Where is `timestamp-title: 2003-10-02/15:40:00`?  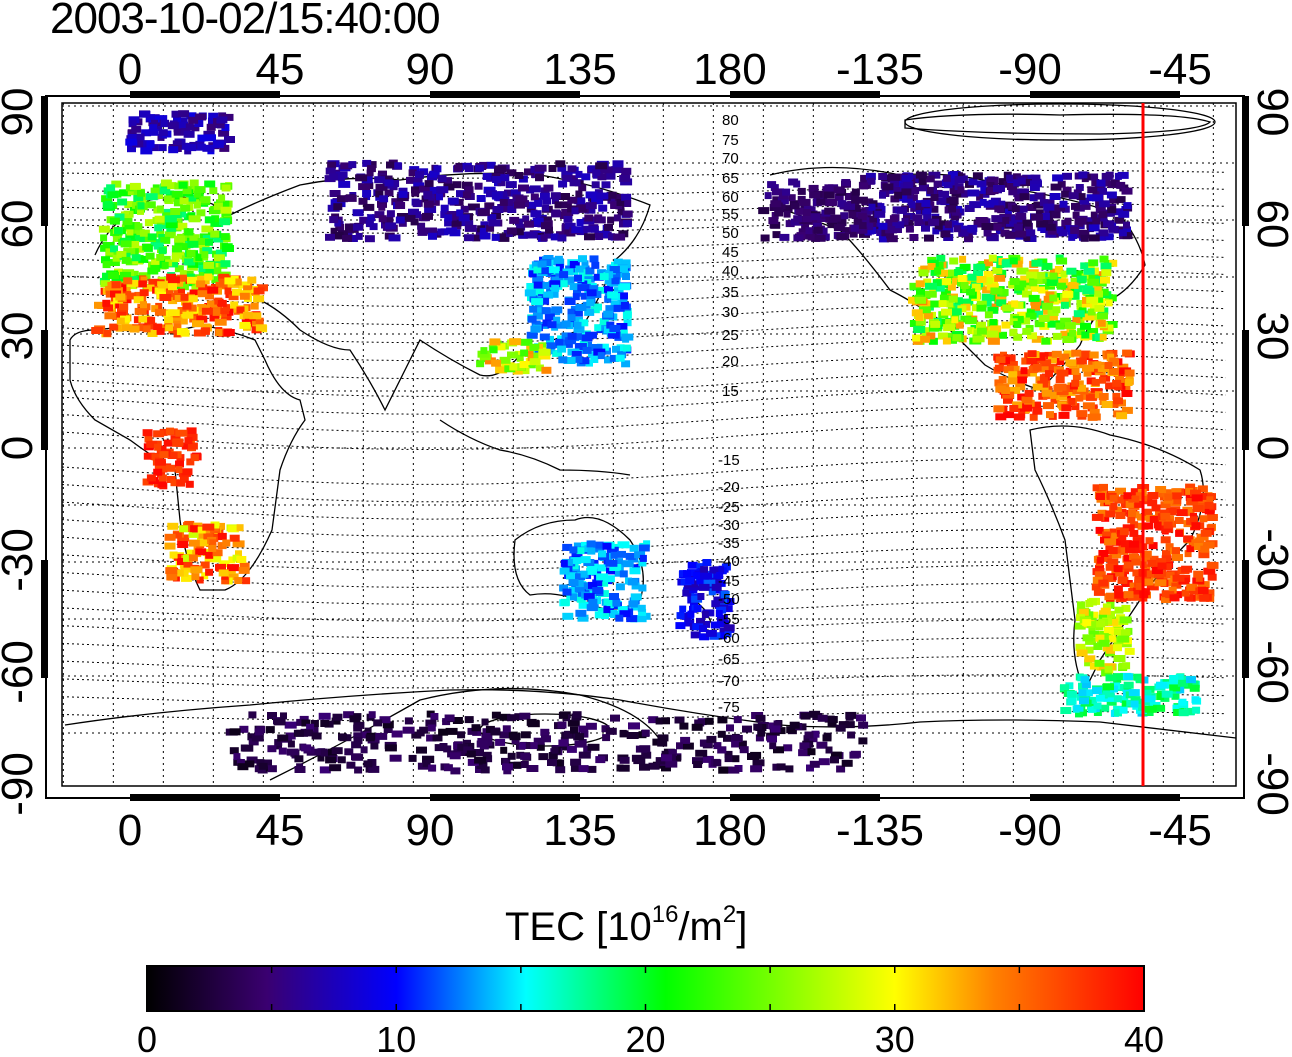
timestamp-title: 2003-10-02/15:40:00 is located at coordinates (245, 21).